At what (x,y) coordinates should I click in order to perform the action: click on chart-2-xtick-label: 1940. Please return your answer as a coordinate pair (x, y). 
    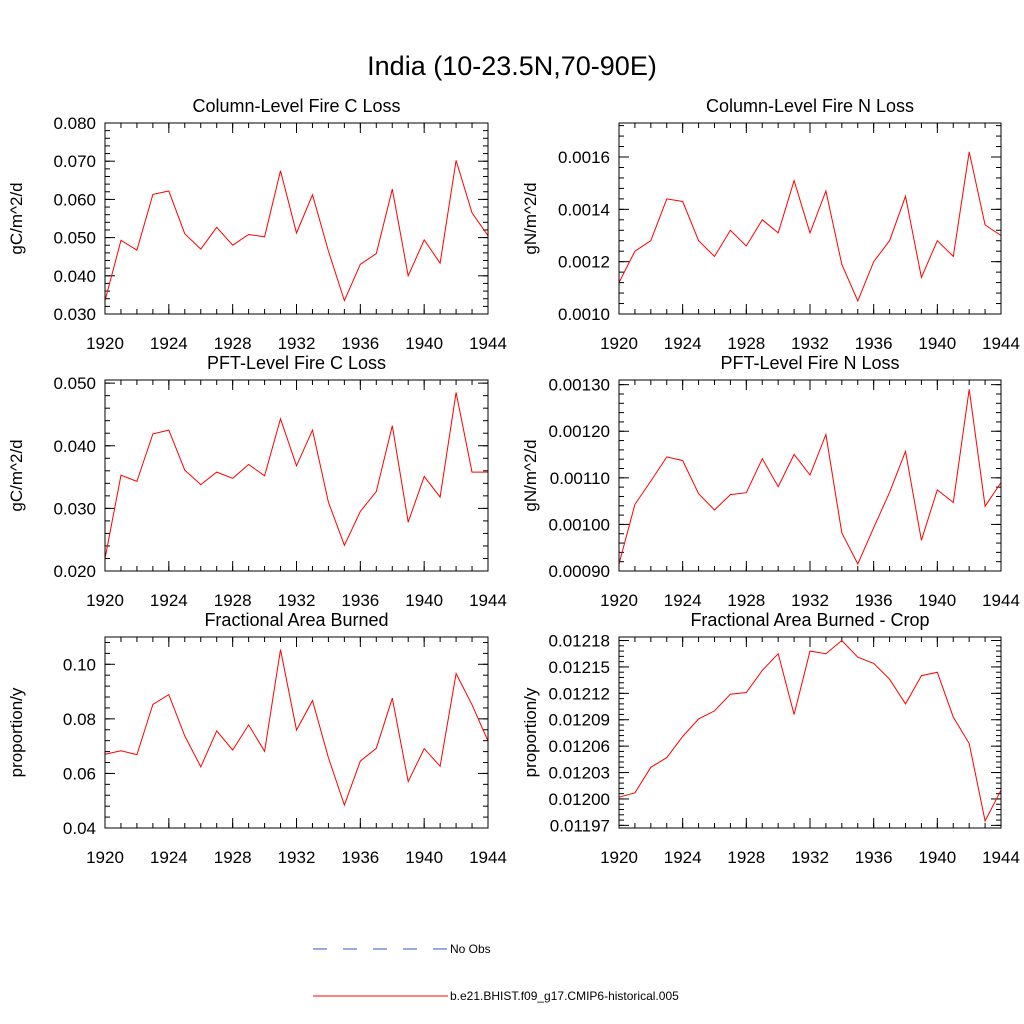
    Looking at the image, I should click on (424, 600).